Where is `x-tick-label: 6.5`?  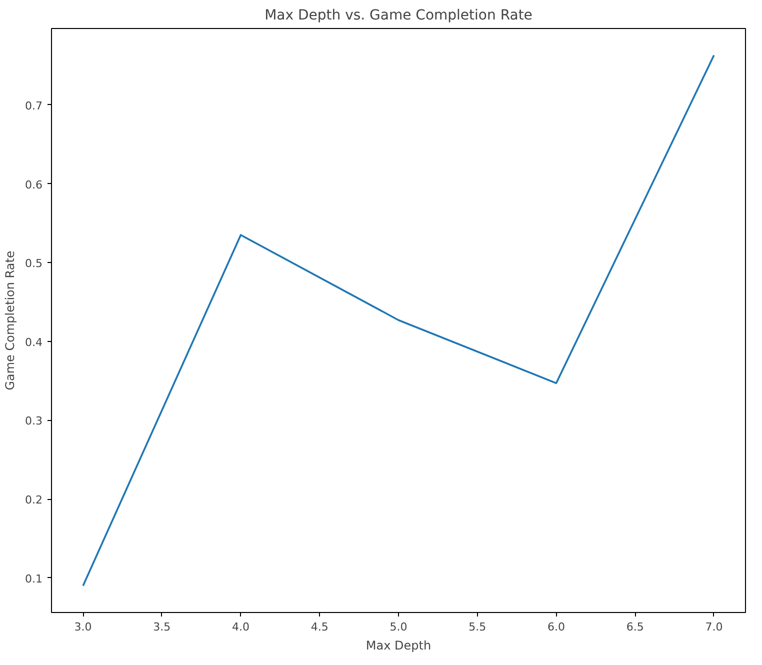 x-tick-label: 6.5 is located at coordinates (635, 627).